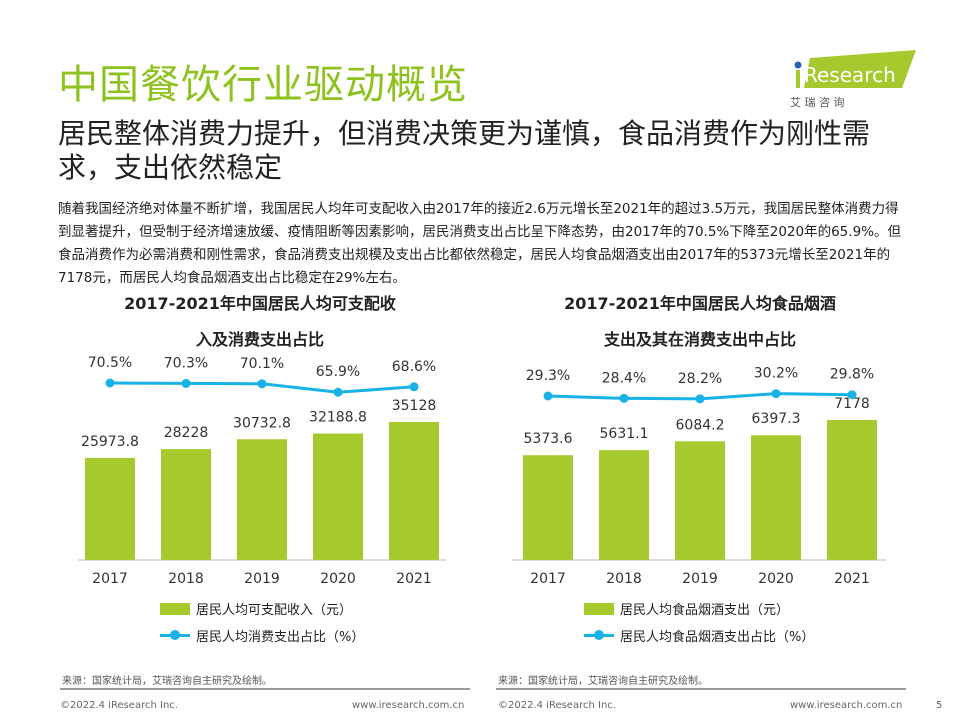 The image size is (960, 720). I want to click on bar-value-label: 28228, so click(186, 433).